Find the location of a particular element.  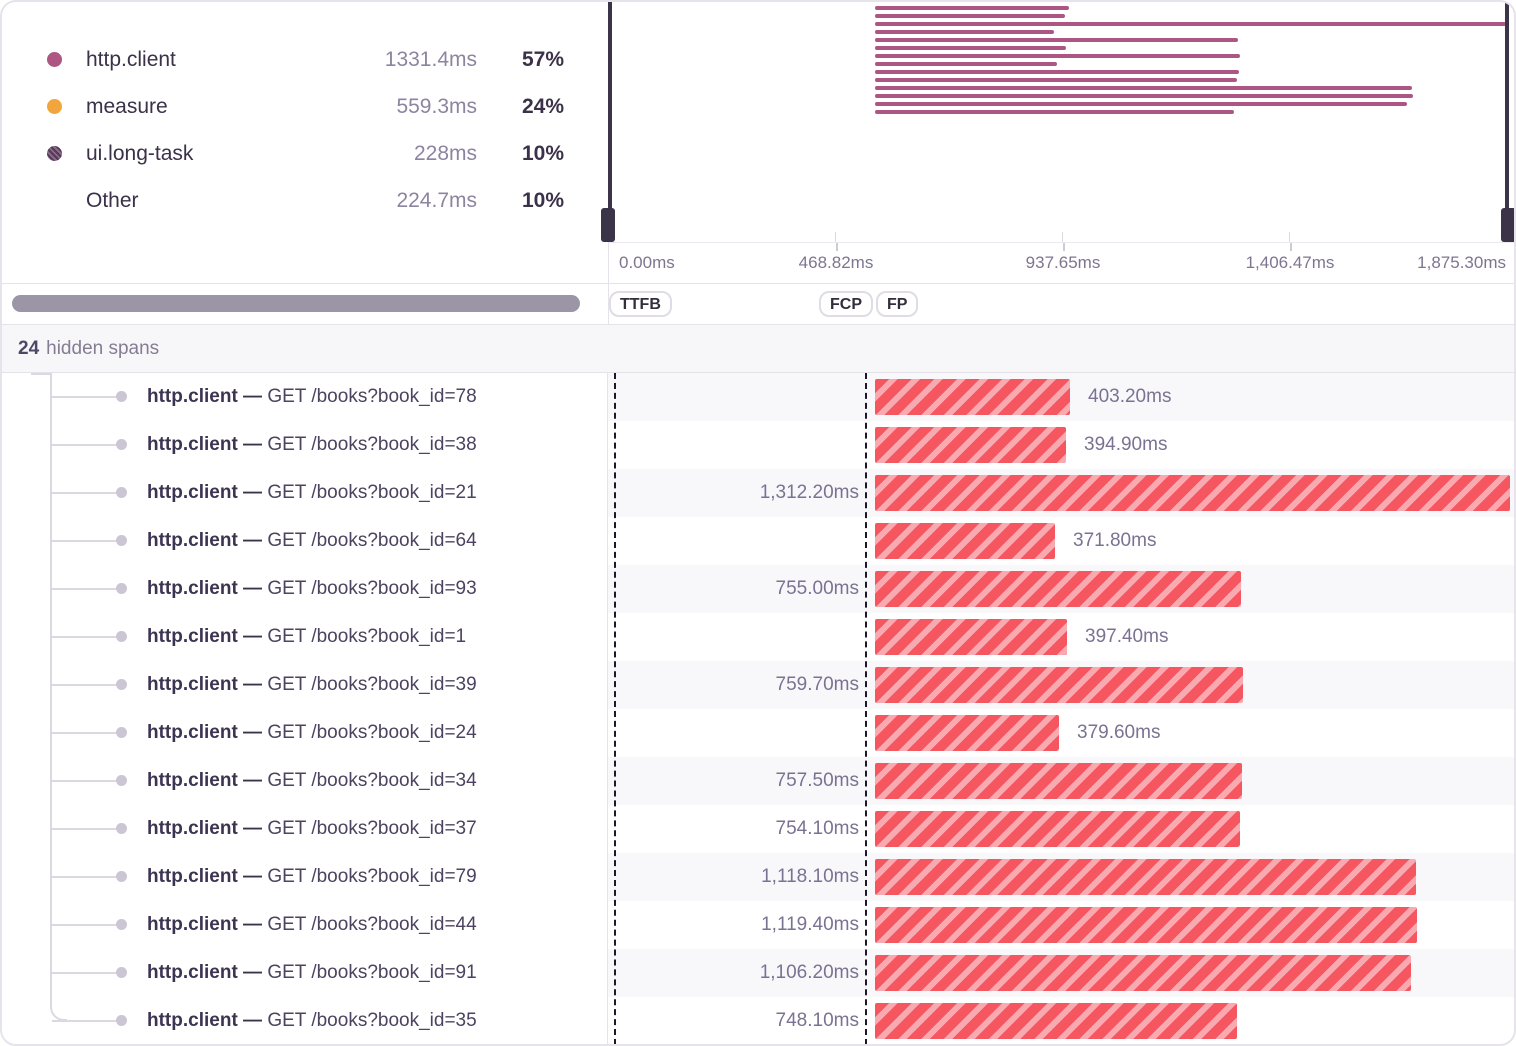

span-timeline-cell: 1,119.40ms is located at coordinates (1061, 925).